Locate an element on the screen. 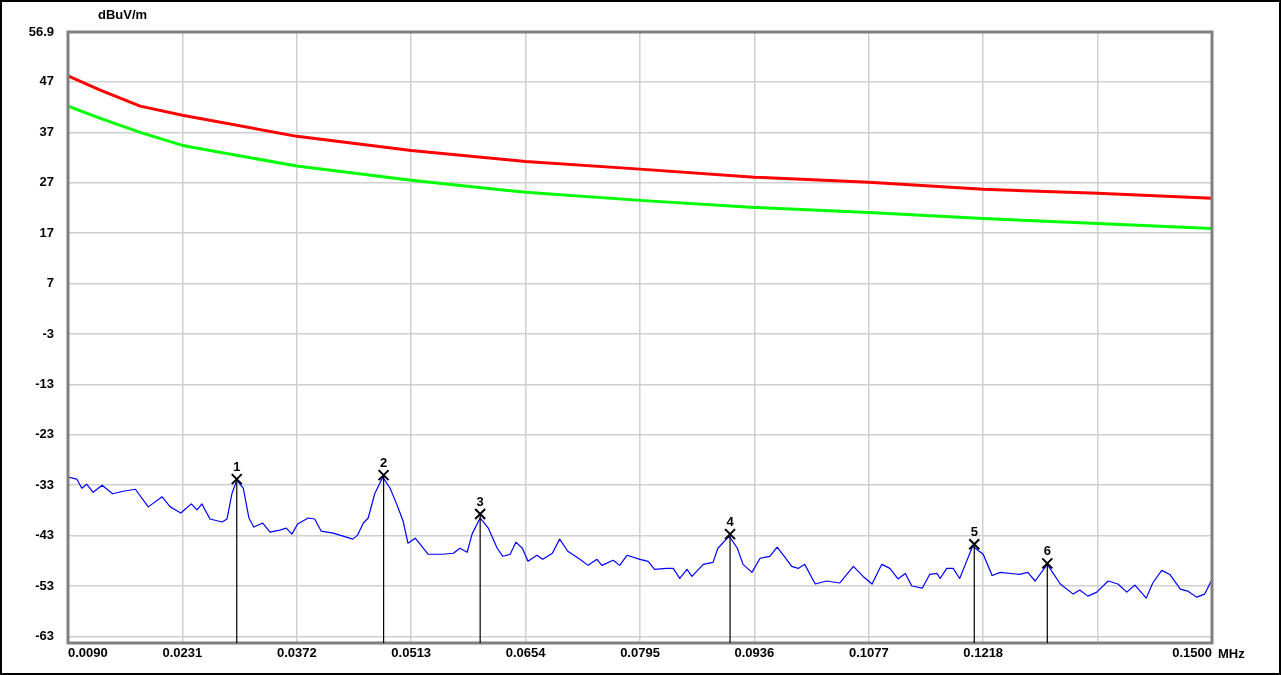 The image size is (1281, 675). y-tick-label: -53 is located at coordinates (44, 585).